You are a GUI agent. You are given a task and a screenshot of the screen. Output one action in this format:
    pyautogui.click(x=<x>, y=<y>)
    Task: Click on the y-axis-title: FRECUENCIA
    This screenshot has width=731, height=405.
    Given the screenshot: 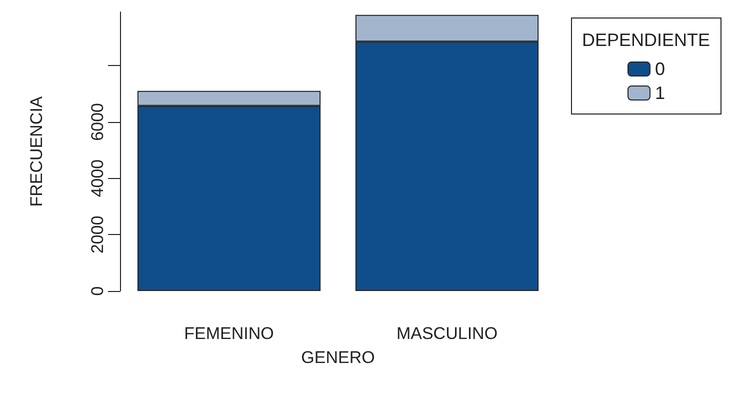 What is the action you would take?
    pyautogui.click(x=36, y=151)
    